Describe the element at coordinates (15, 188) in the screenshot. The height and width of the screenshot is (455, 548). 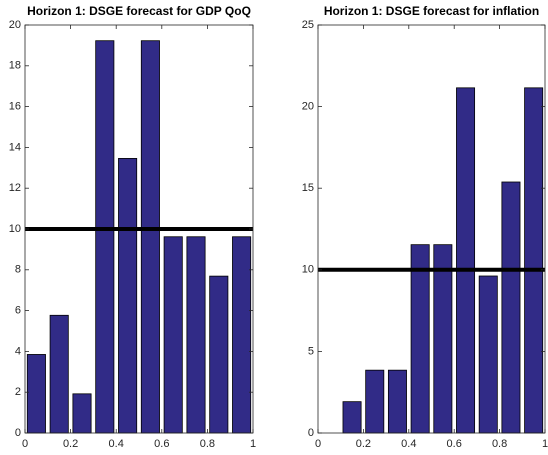
I see `y-tick-label: 12` at that location.